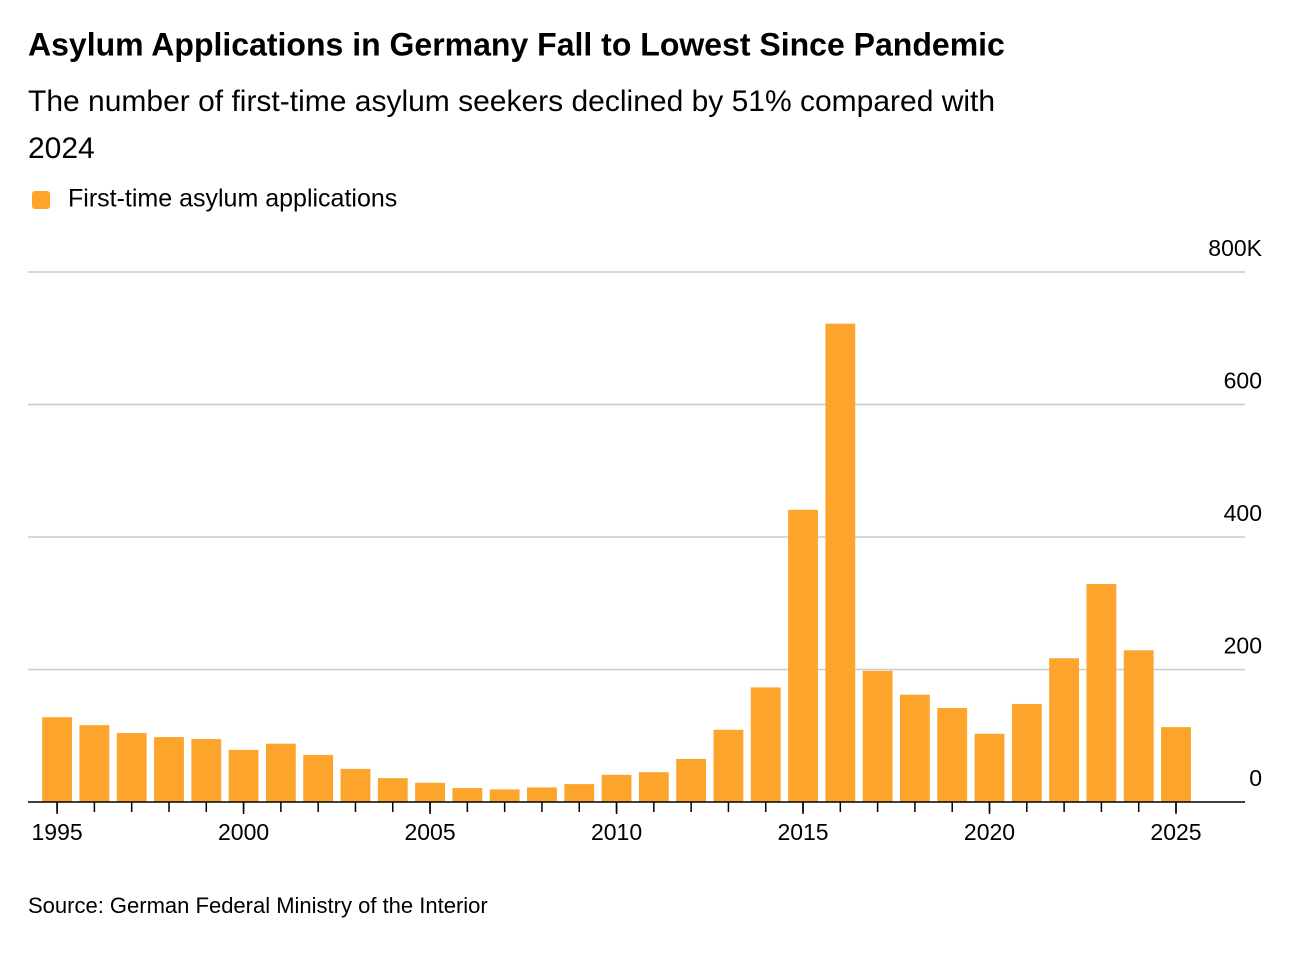  I want to click on x-tick-label: 2015, so click(802, 832).